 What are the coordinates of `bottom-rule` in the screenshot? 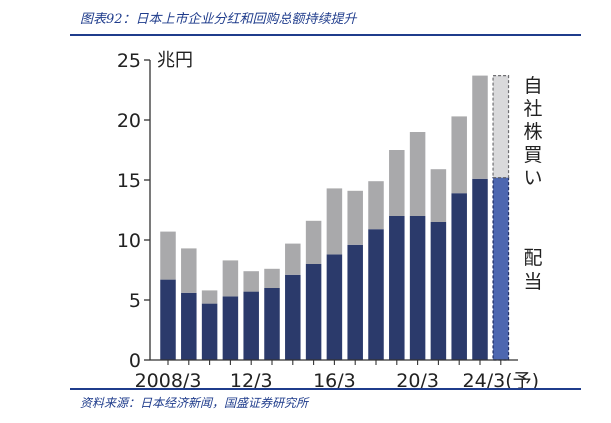 It's located at (325, 389).